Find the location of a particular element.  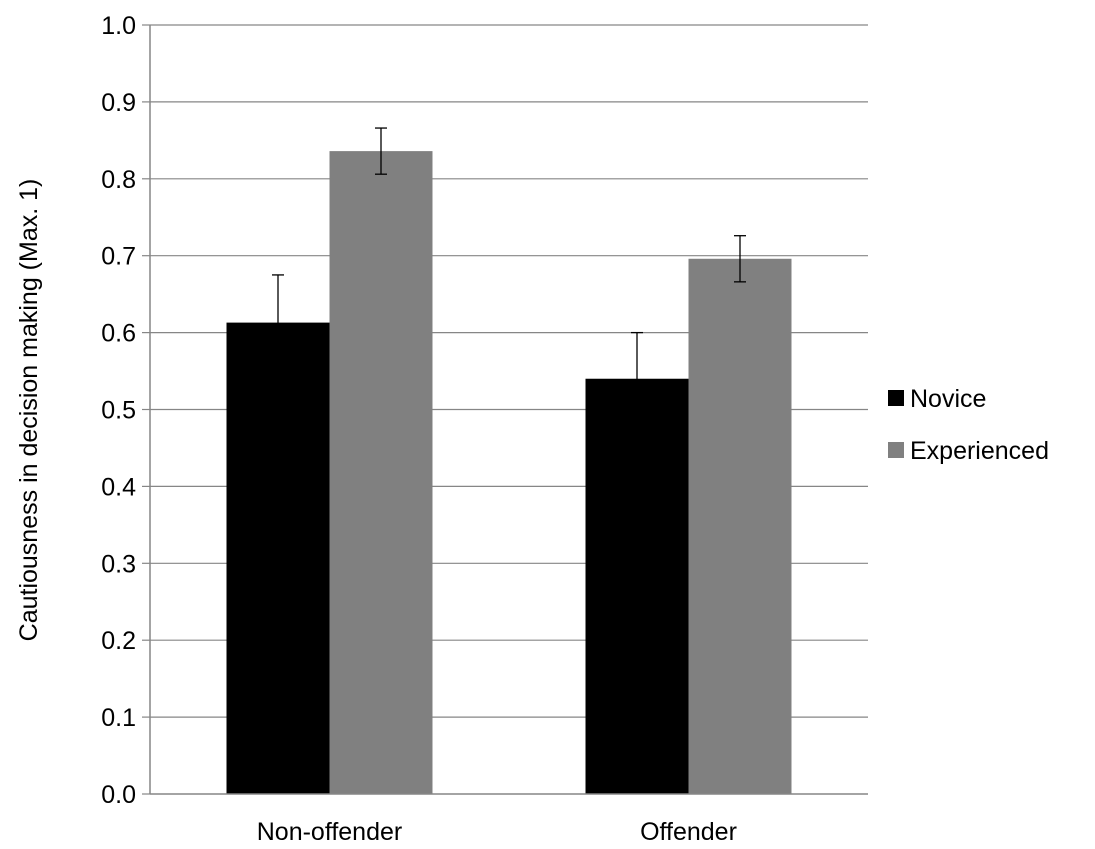

y-axis-ticks: 0.0 0.1 0.2 0.3 0.4 0.5 0.6 0.7 0.8 0.9 1.0 is located at coordinates (125, 410).